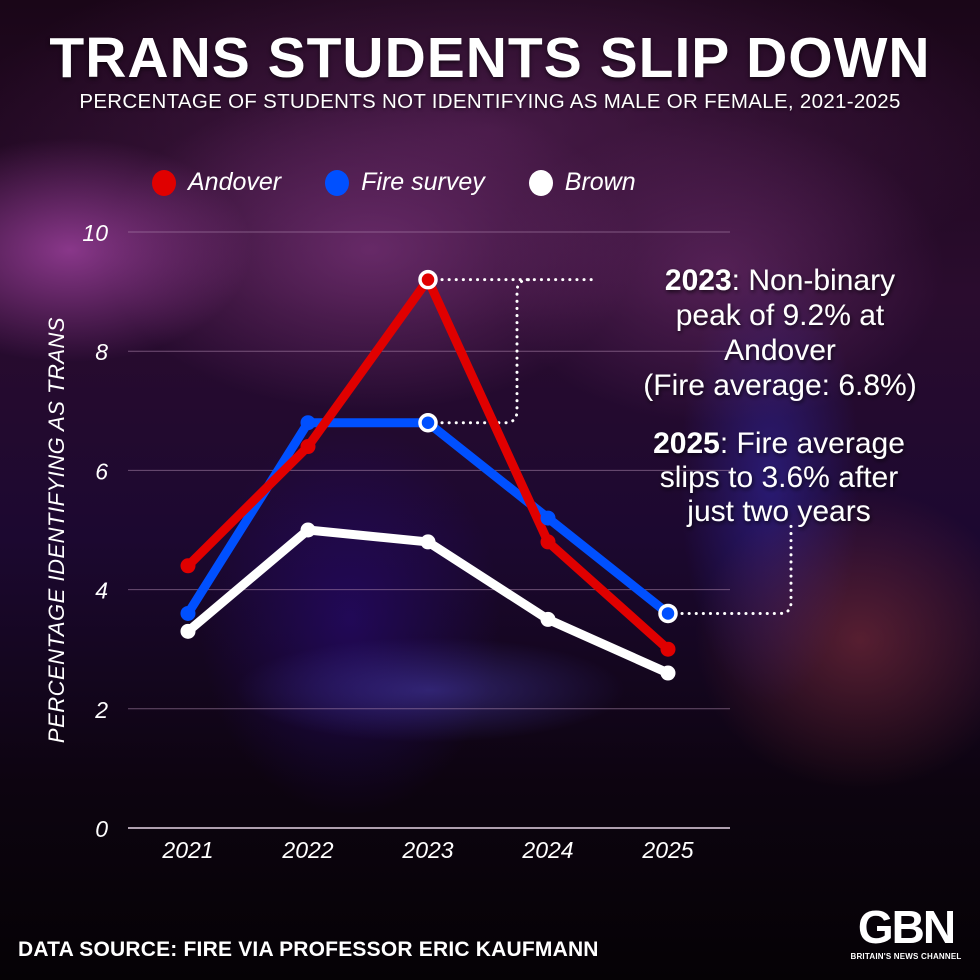  I want to click on y-tick-label: 10, so click(95, 233).